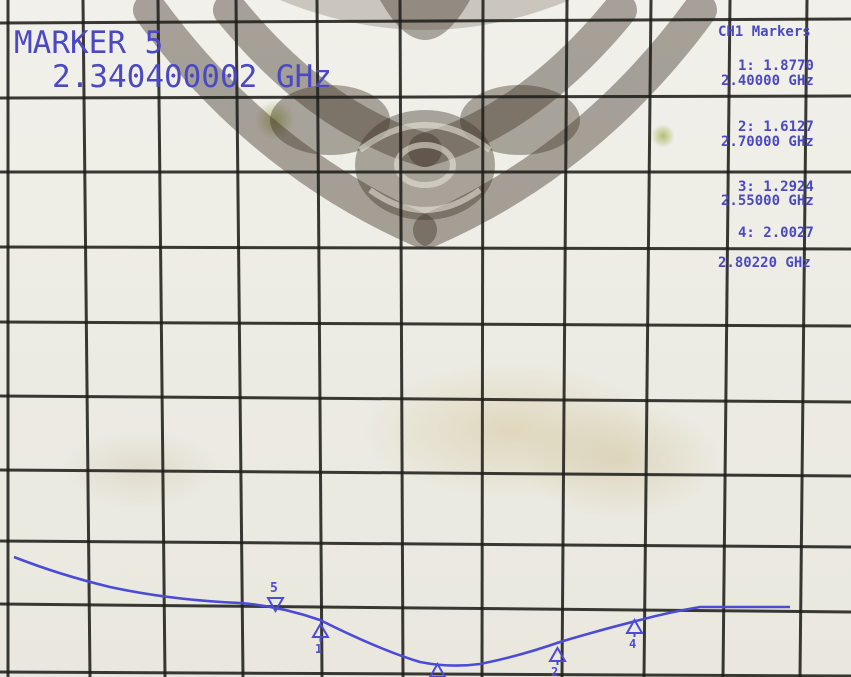 The width and height of the screenshot is (851, 677). I want to click on marker-3-frequency: 2.55000 GHz, so click(767, 201).